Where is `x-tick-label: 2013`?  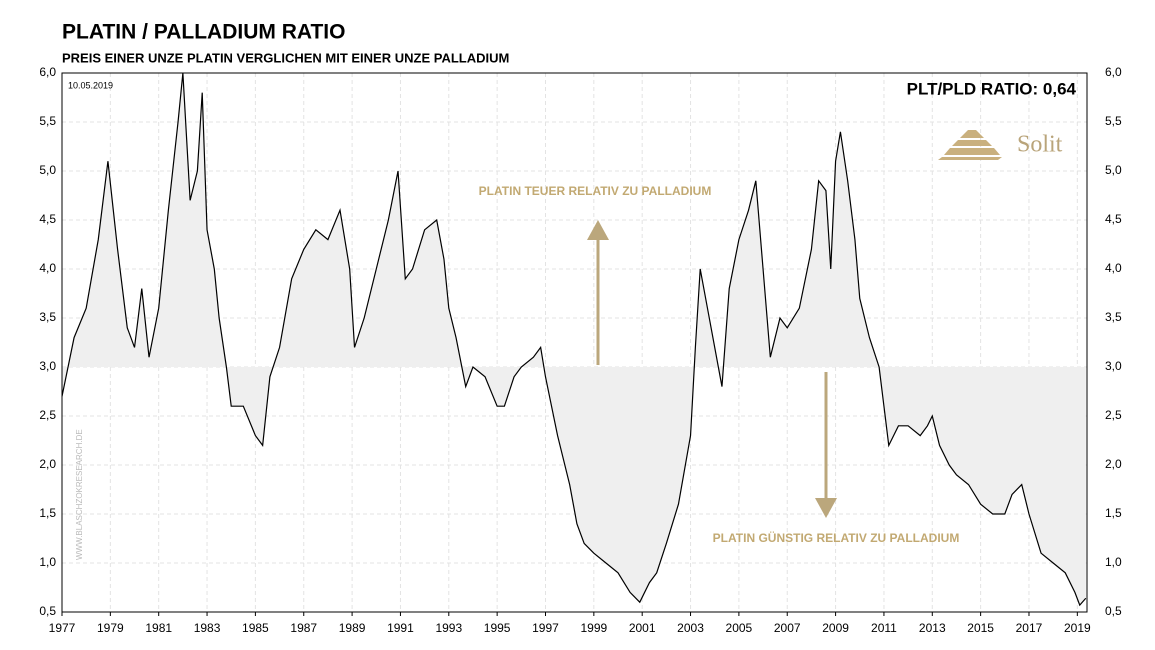
x-tick-label: 2013 is located at coordinates (932, 628).